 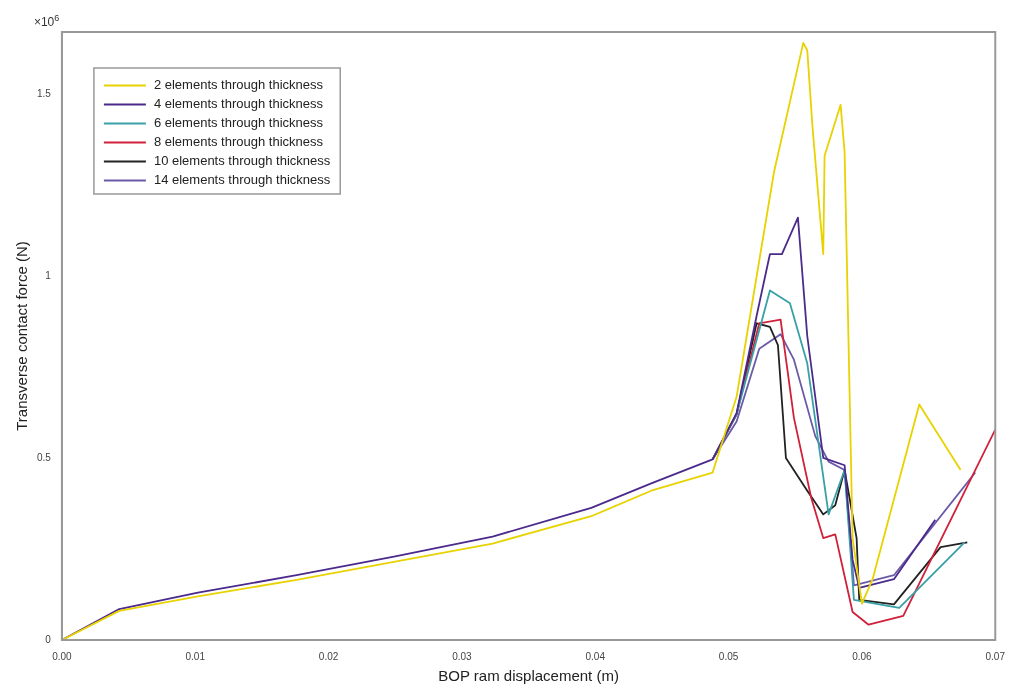 What do you see at coordinates (528, 676) in the screenshot?
I see `x-axis-title: BOP ram displacement (m)` at bounding box center [528, 676].